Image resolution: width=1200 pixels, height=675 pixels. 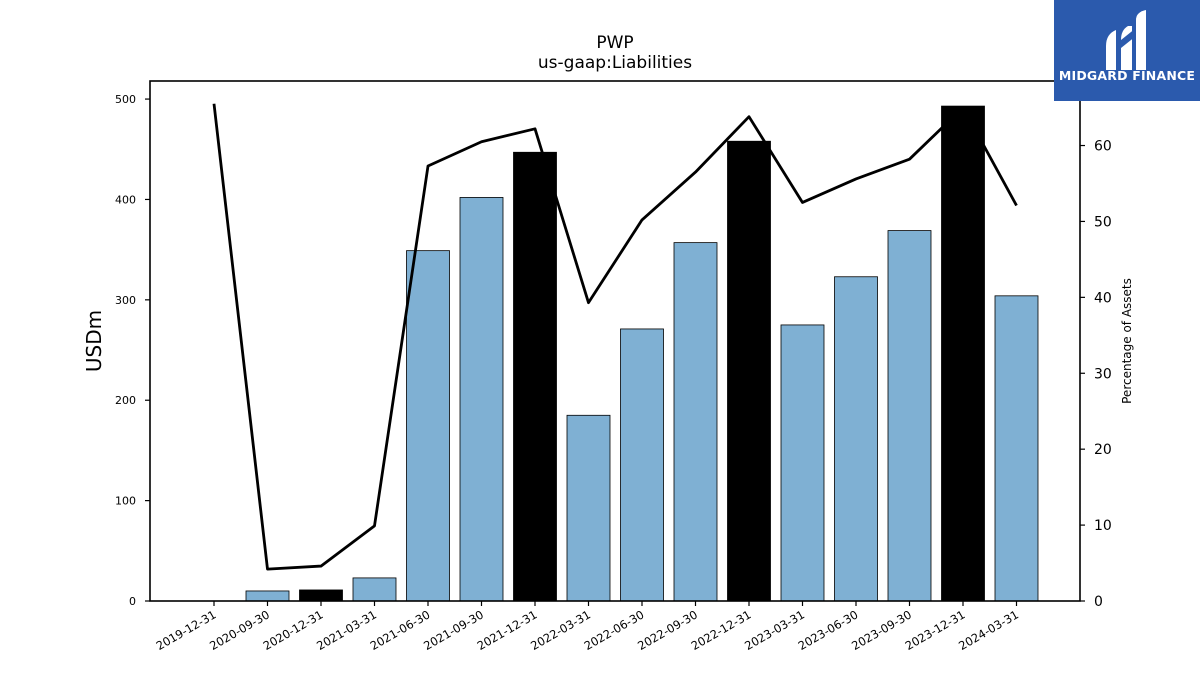 I want to click on logo: MIDGARD FINANCE, so click(x=1127, y=50).